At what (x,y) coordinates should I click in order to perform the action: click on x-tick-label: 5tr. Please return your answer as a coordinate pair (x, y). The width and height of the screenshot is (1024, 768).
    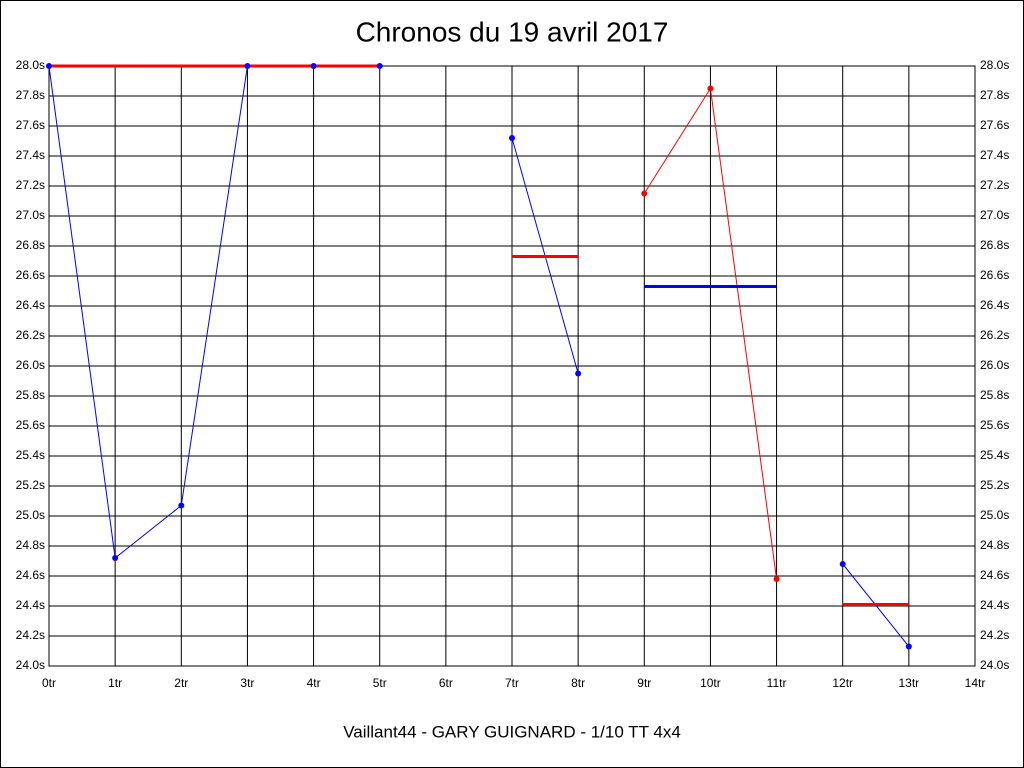
    Looking at the image, I should click on (380, 683).